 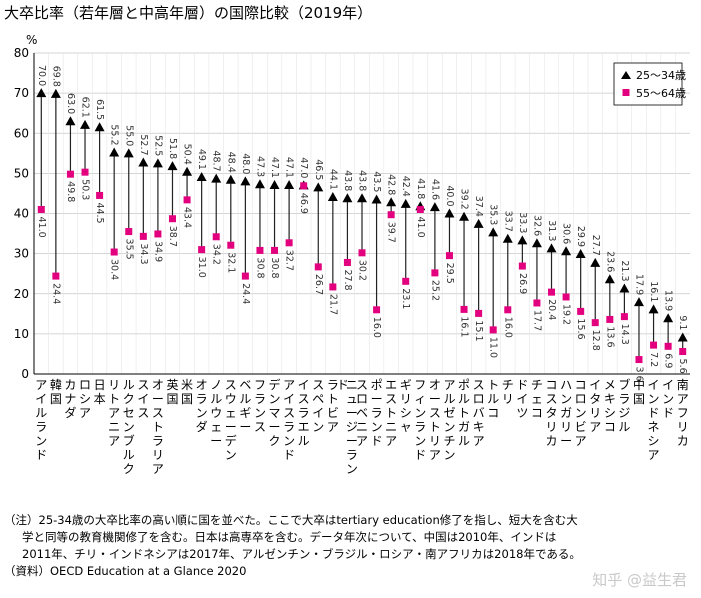 What do you see at coordinates (493, 214) in the screenshot?
I see `value-label-25-34: 35.3` at bounding box center [493, 214].